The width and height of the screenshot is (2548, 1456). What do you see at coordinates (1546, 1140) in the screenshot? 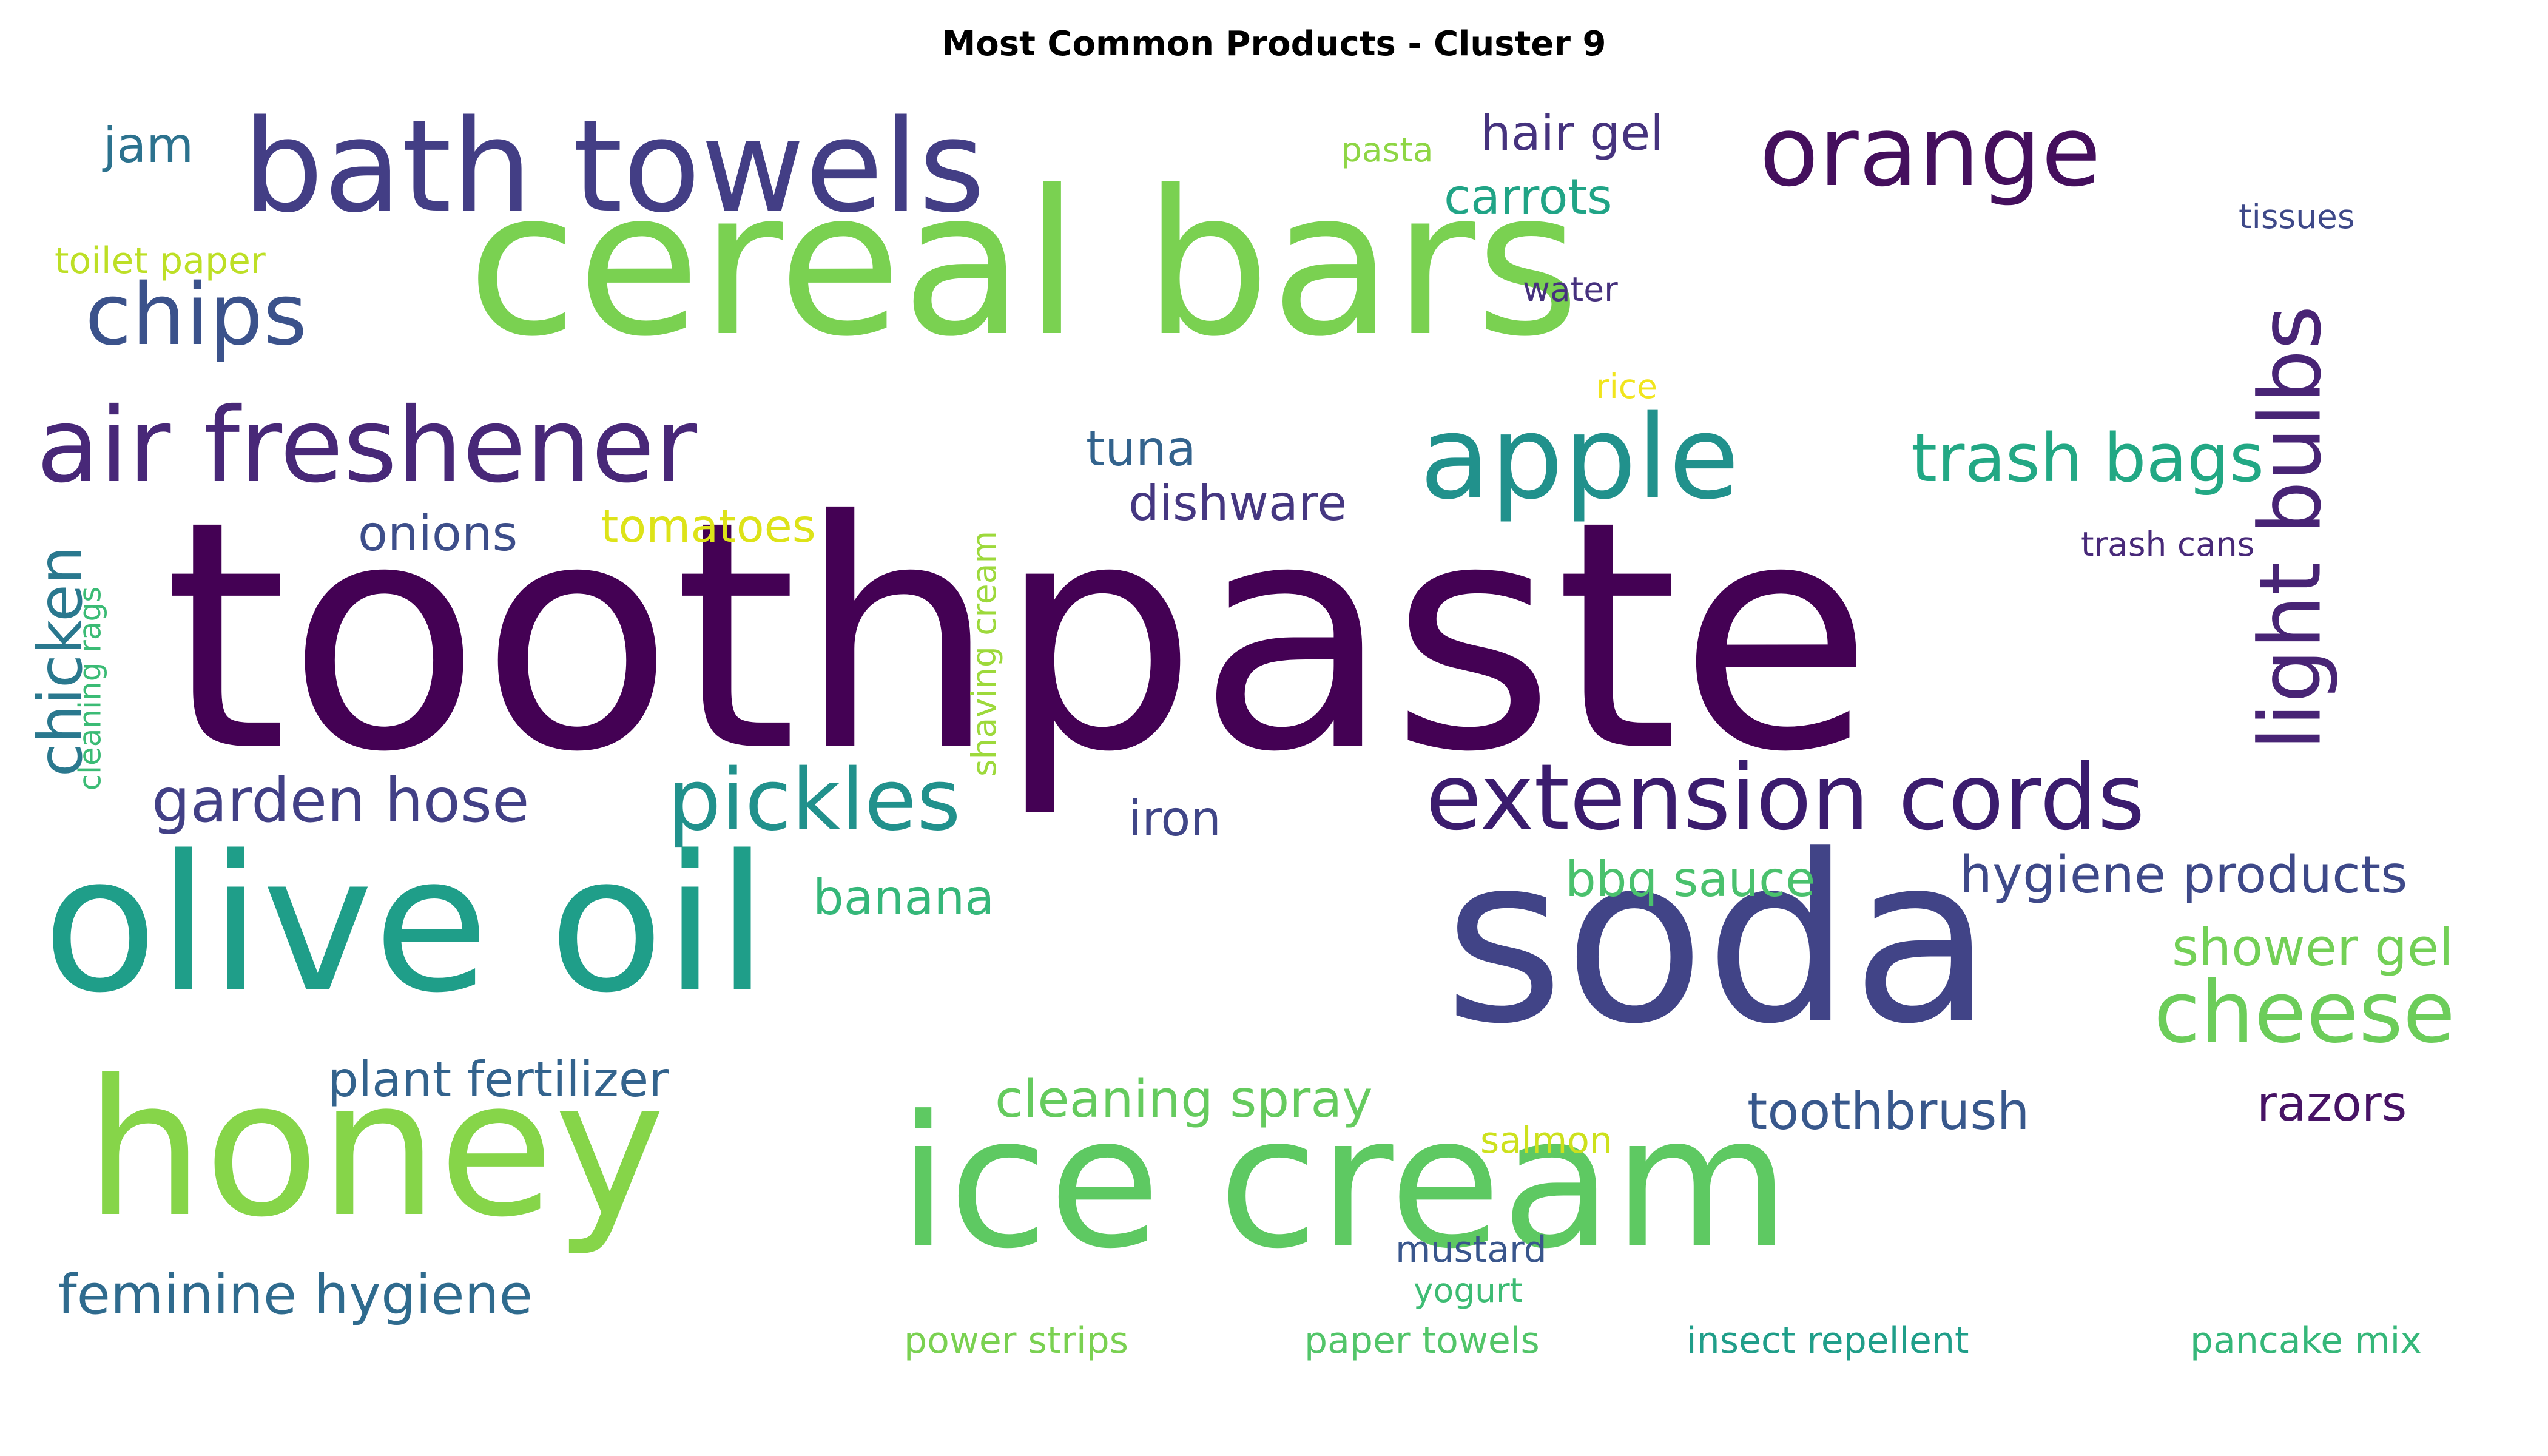
I see `word-salmon: salmon` at bounding box center [1546, 1140].